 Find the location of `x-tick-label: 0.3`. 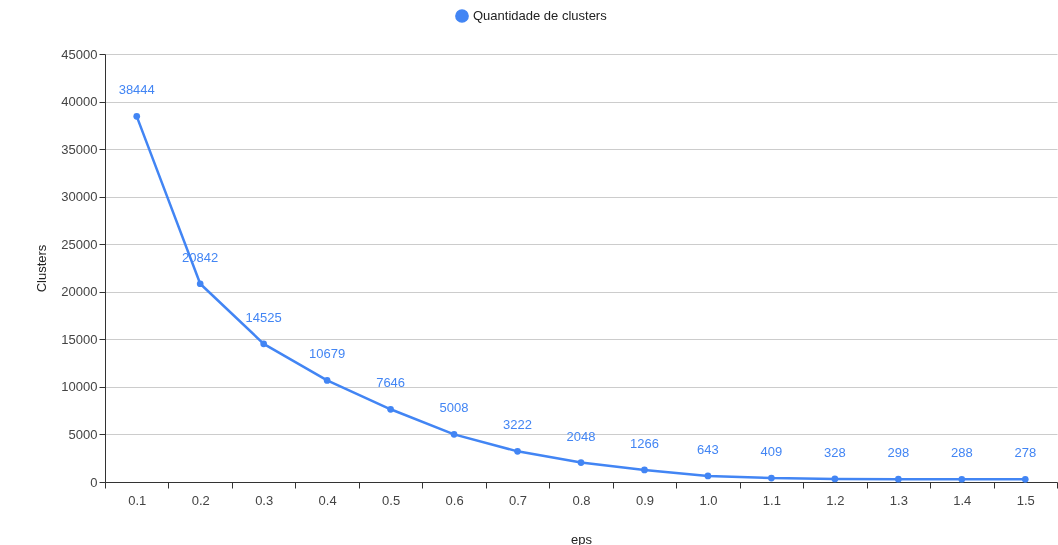

x-tick-label: 0.3 is located at coordinates (264, 500).